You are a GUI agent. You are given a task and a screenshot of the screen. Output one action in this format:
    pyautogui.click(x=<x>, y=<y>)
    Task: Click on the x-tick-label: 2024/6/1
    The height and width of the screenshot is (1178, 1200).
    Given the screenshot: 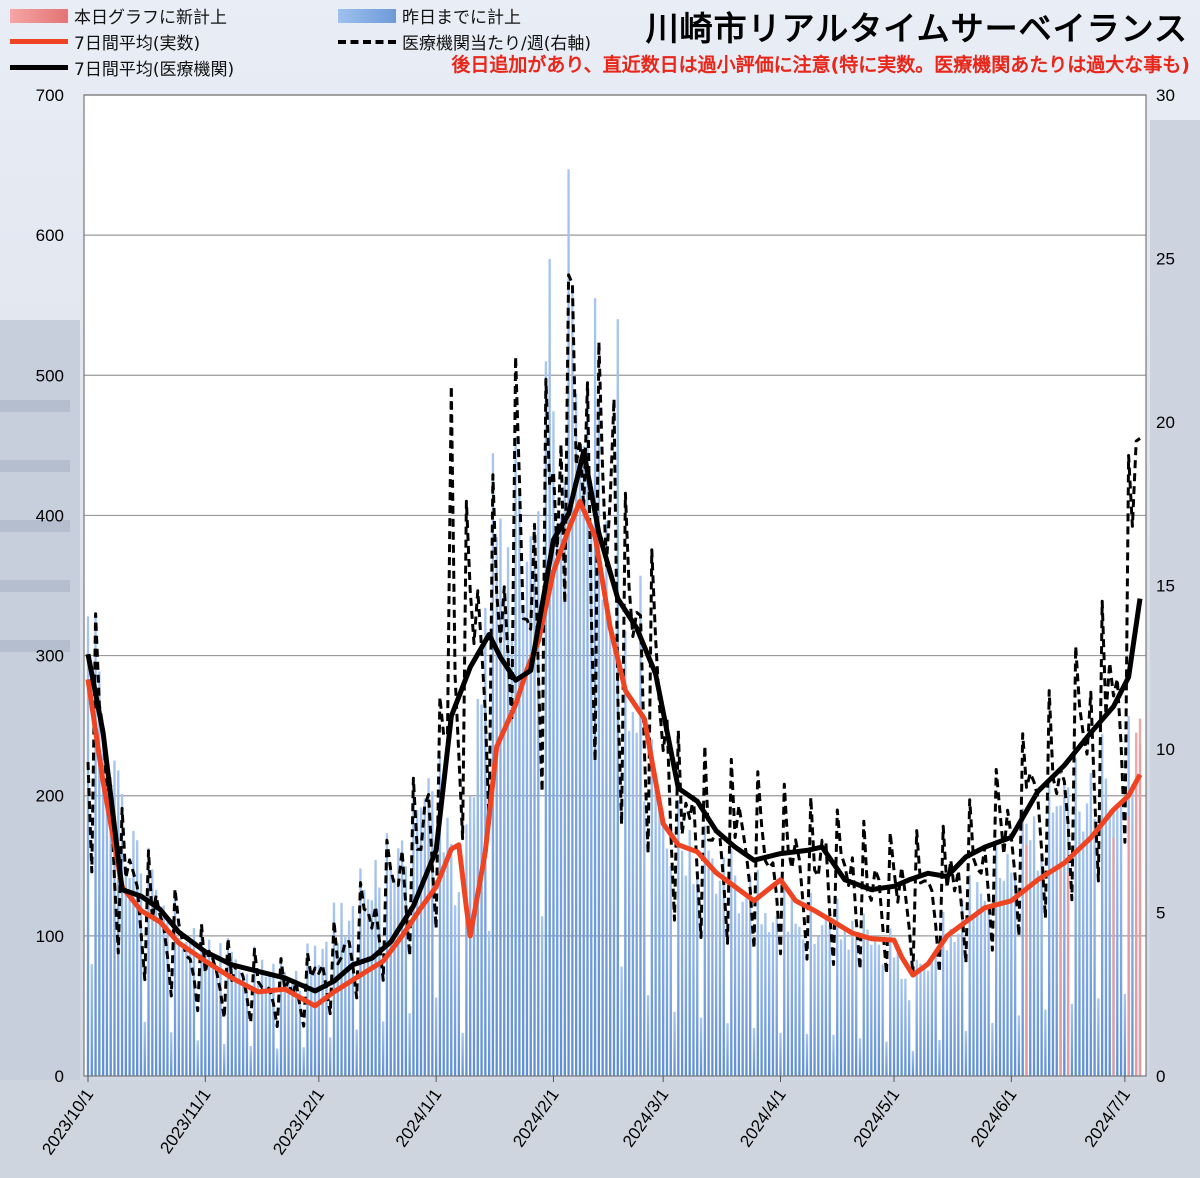 What is the action you would take?
    pyautogui.click(x=994, y=1117)
    